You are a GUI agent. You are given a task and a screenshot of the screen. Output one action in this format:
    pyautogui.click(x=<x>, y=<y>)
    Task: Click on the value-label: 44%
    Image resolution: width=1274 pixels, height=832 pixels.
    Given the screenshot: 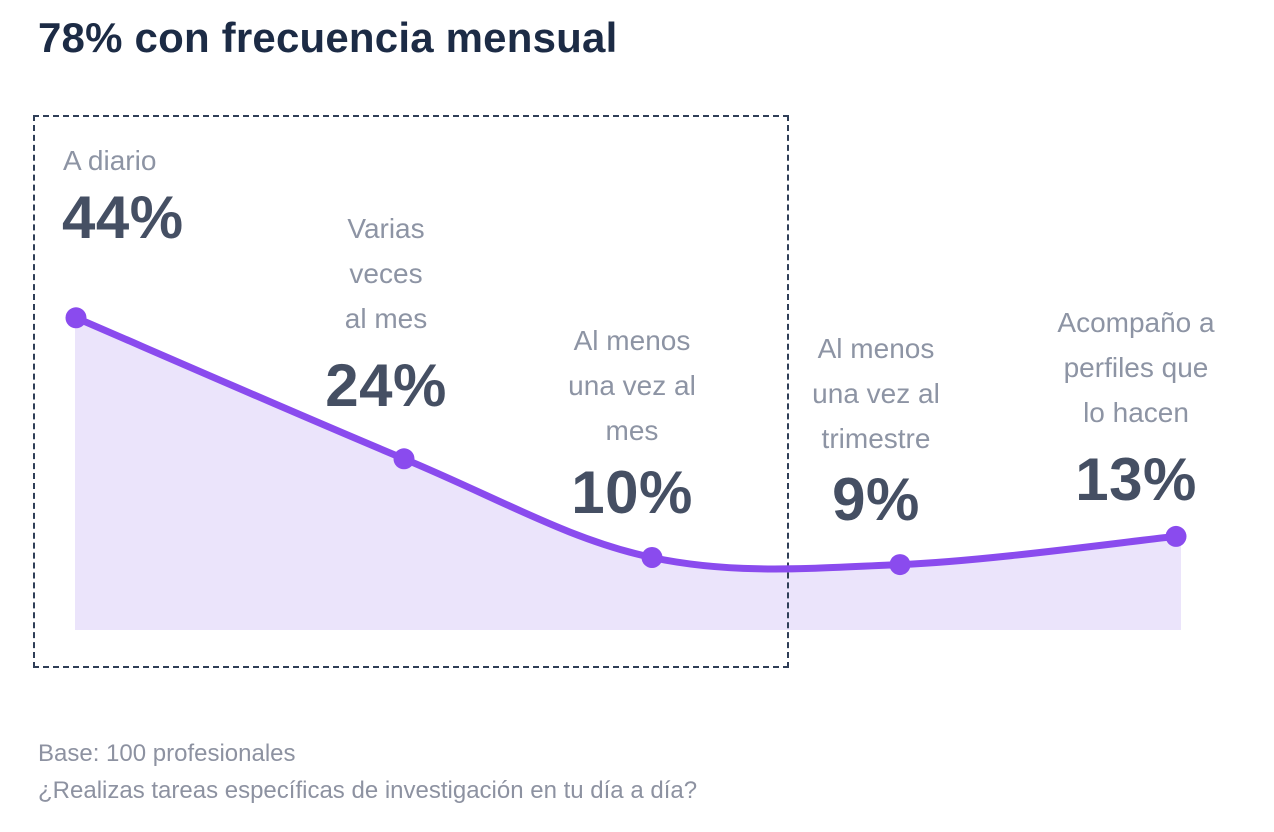 What is the action you would take?
    pyautogui.click(x=123, y=217)
    